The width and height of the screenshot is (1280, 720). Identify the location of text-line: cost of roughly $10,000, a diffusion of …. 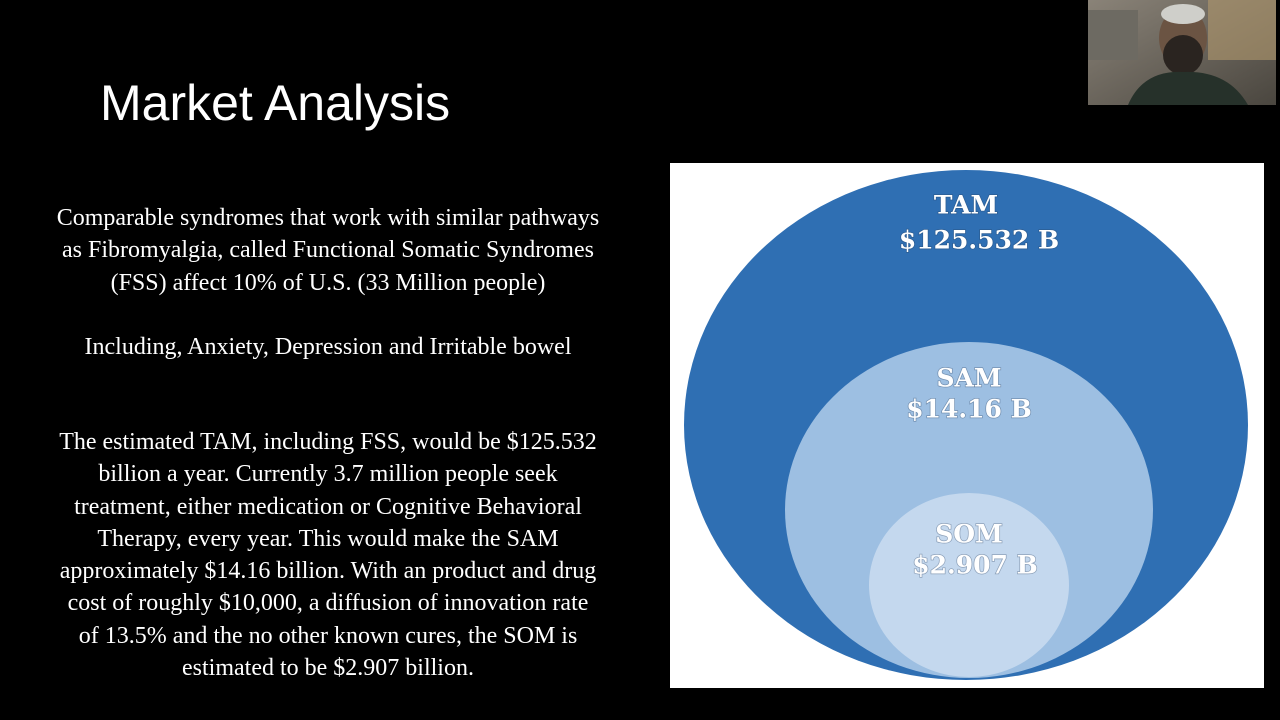
(328, 603).